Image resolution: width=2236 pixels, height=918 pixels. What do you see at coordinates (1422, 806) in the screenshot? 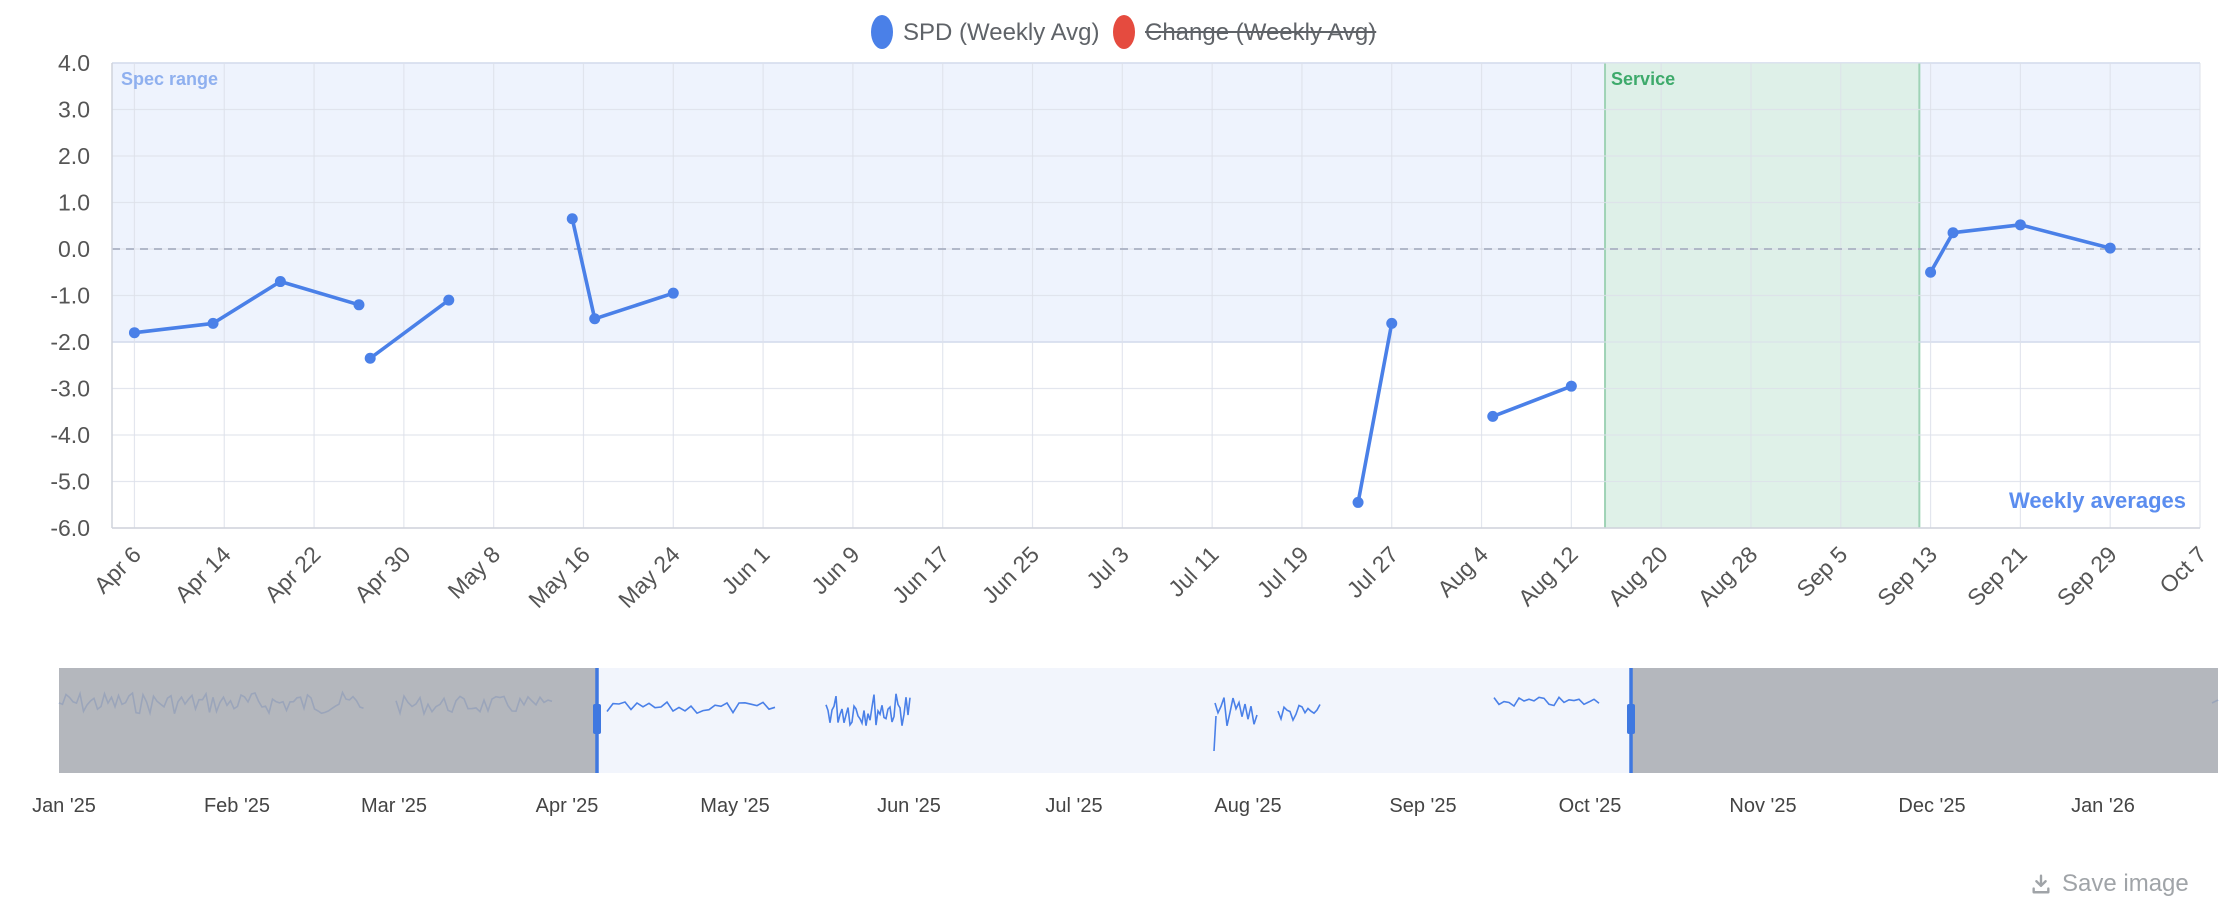
I see `navigator-month-label: Sep '25` at bounding box center [1422, 806].